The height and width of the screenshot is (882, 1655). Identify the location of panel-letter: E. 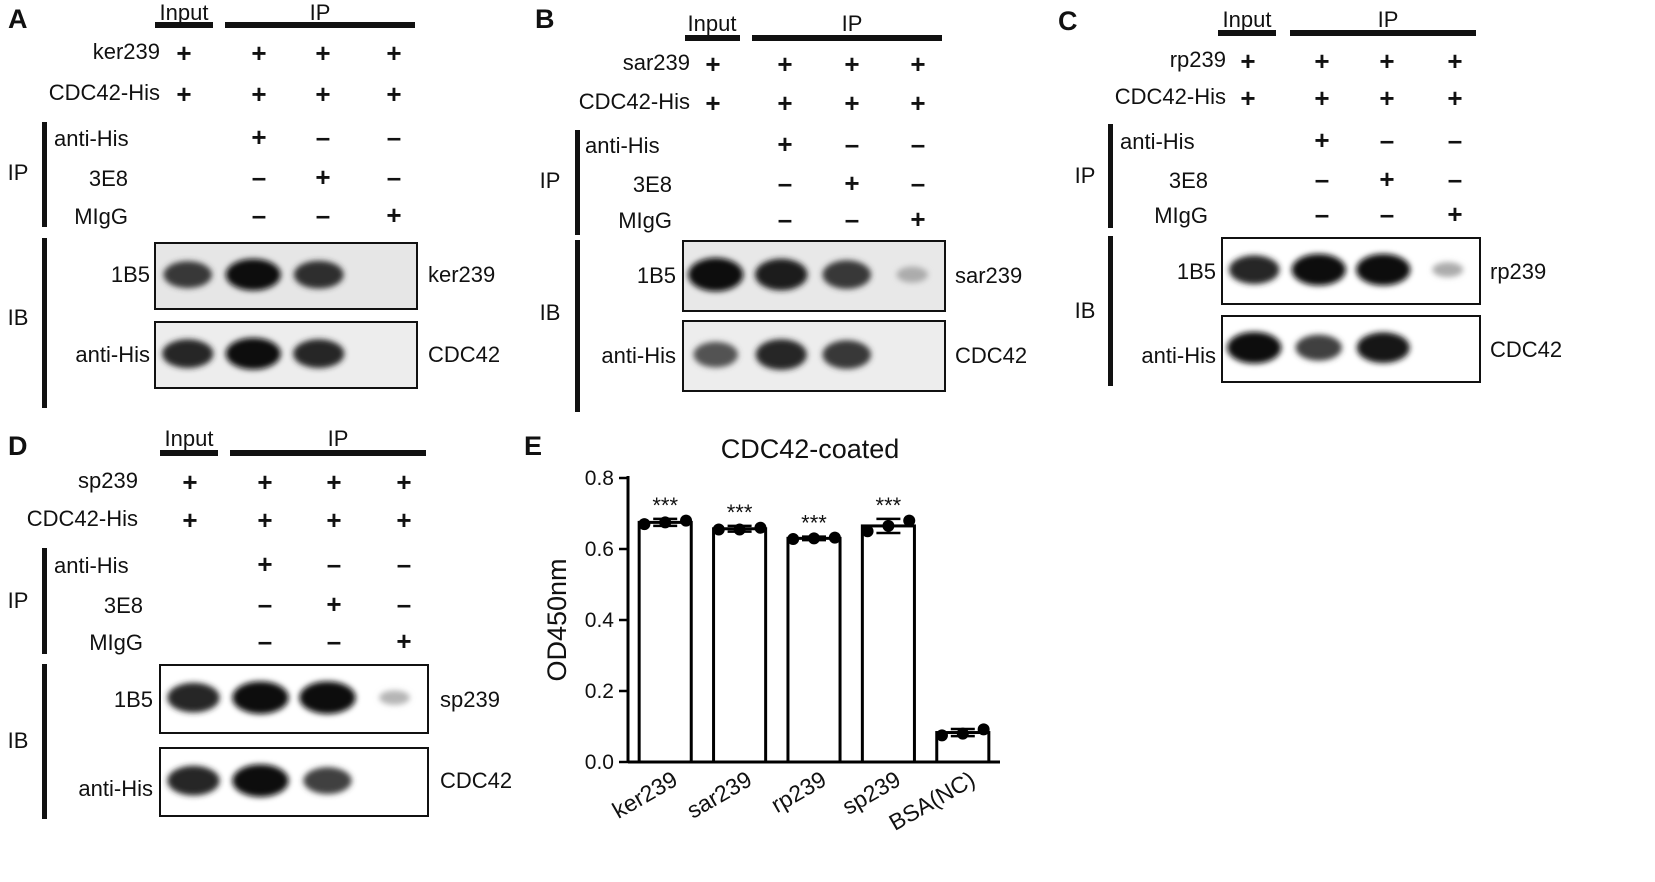
(533, 446).